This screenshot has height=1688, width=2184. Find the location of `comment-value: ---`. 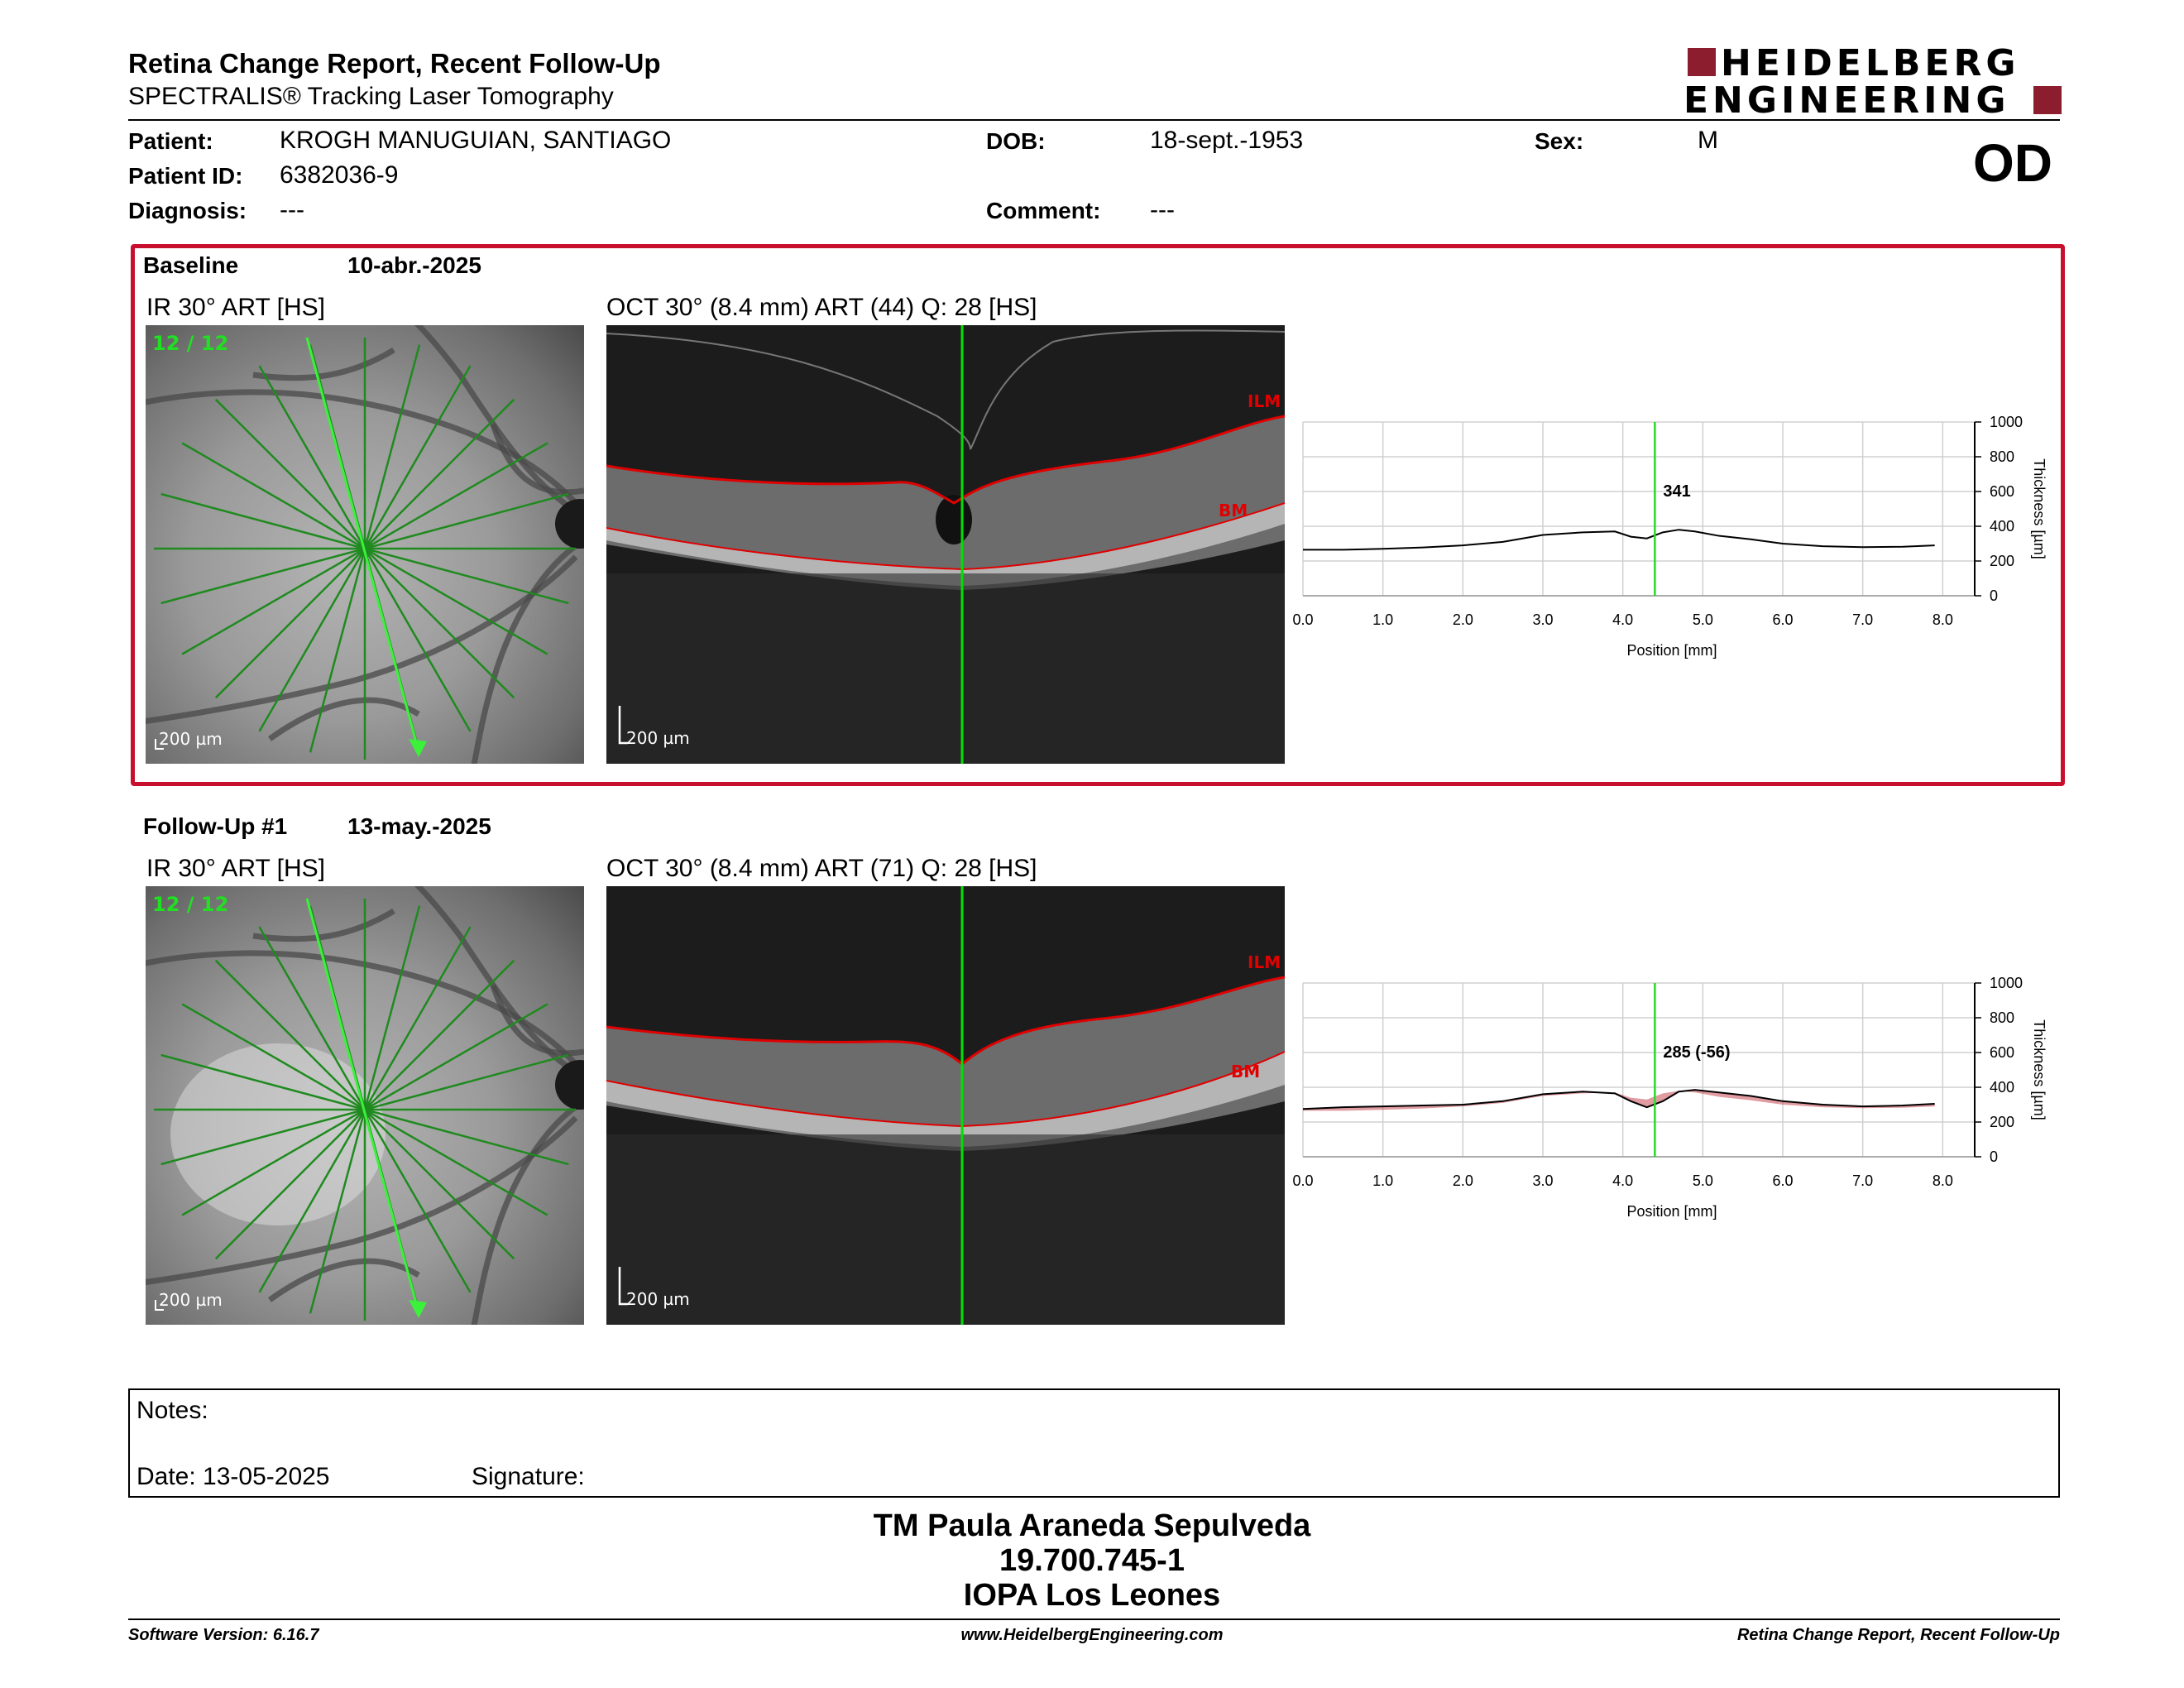

comment-value: --- is located at coordinates (1162, 209).